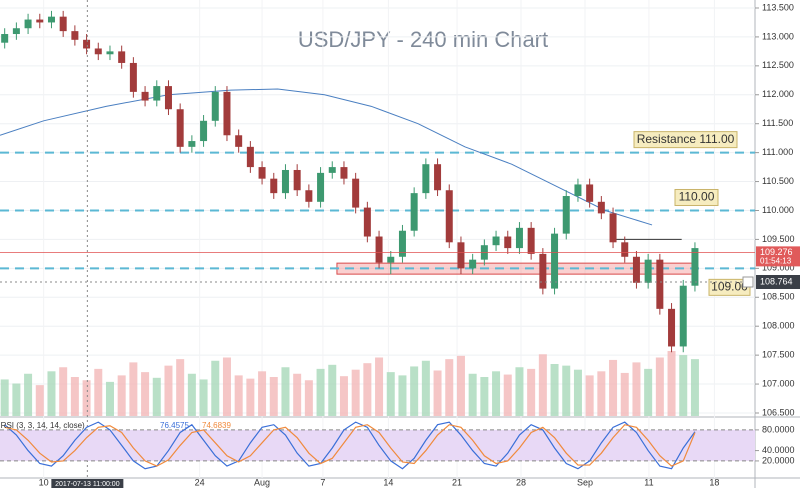  What do you see at coordinates (776, 260) in the screenshot?
I see `countdown: 01:54:13` at bounding box center [776, 260].